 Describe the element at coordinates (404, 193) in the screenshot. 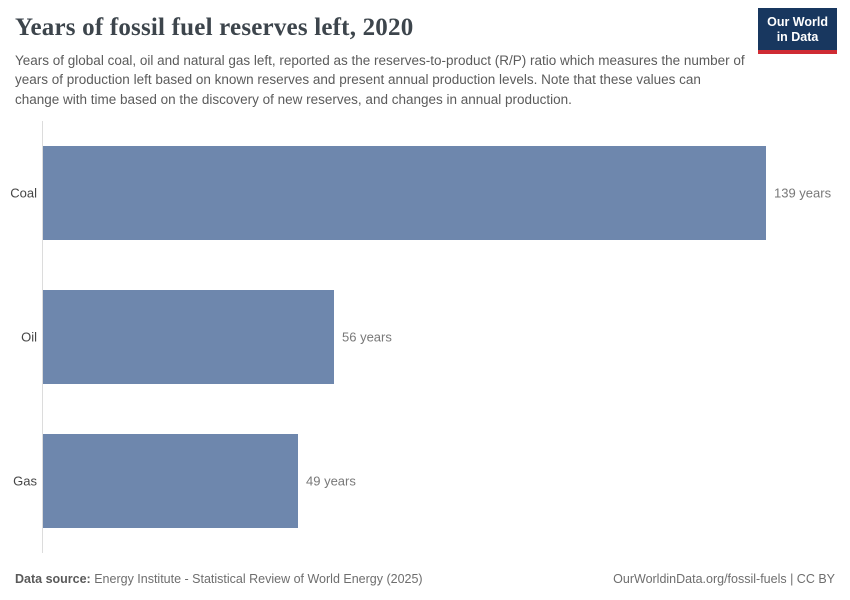

I see `bar-coal` at that location.